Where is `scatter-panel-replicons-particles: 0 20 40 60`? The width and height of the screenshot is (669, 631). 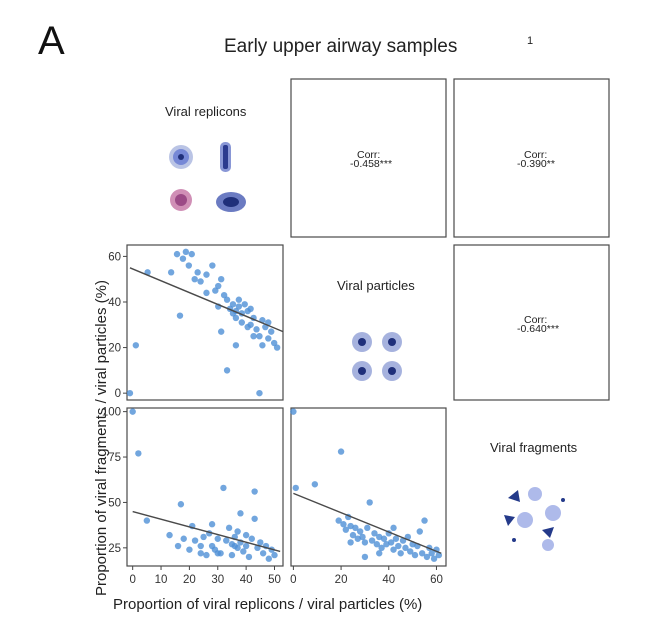
scatter-panel-replicons-particles: 0 20 40 60 is located at coordinates (196, 322).